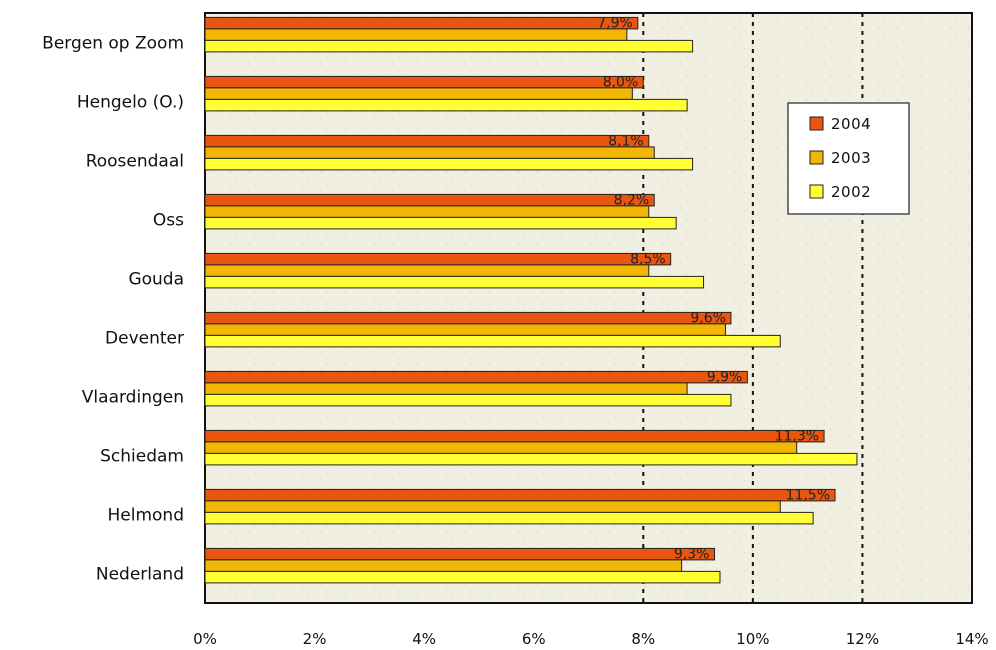 The image size is (996, 650). What do you see at coordinates (443, 565) in the screenshot?
I see `bar-2003-nederland` at bounding box center [443, 565].